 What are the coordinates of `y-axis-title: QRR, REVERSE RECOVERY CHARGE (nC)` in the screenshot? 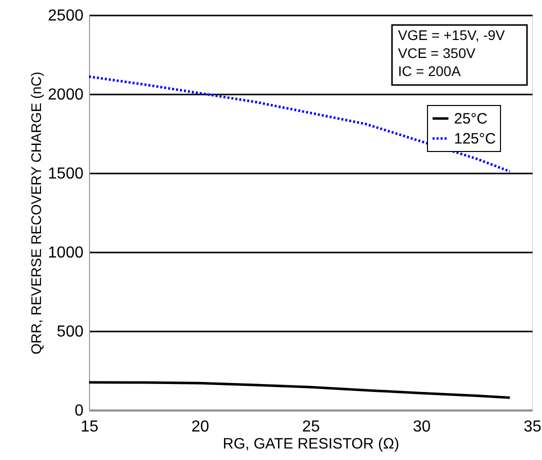 It's located at (36, 213).